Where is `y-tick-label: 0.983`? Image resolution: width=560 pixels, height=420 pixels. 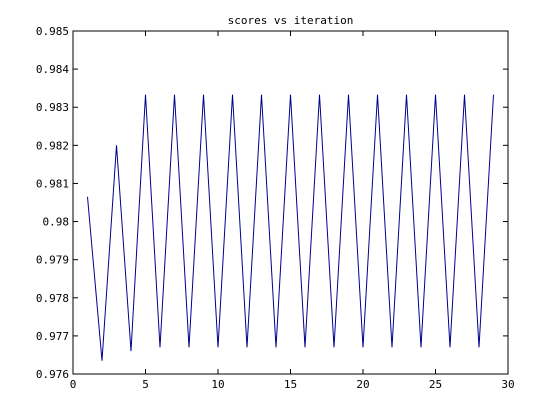 y-tick-label: 0.983 is located at coordinates (52, 107).